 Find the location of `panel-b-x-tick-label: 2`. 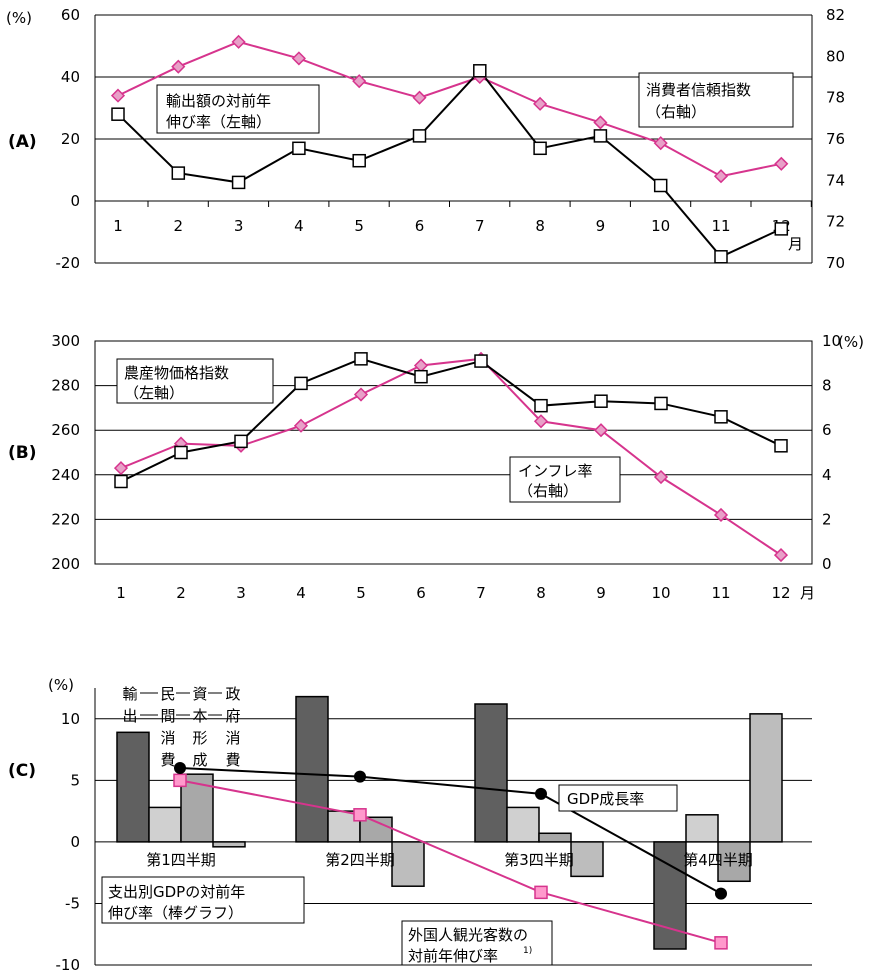

panel-b-x-tick-label: 2 is located at coordinates (181, 593).